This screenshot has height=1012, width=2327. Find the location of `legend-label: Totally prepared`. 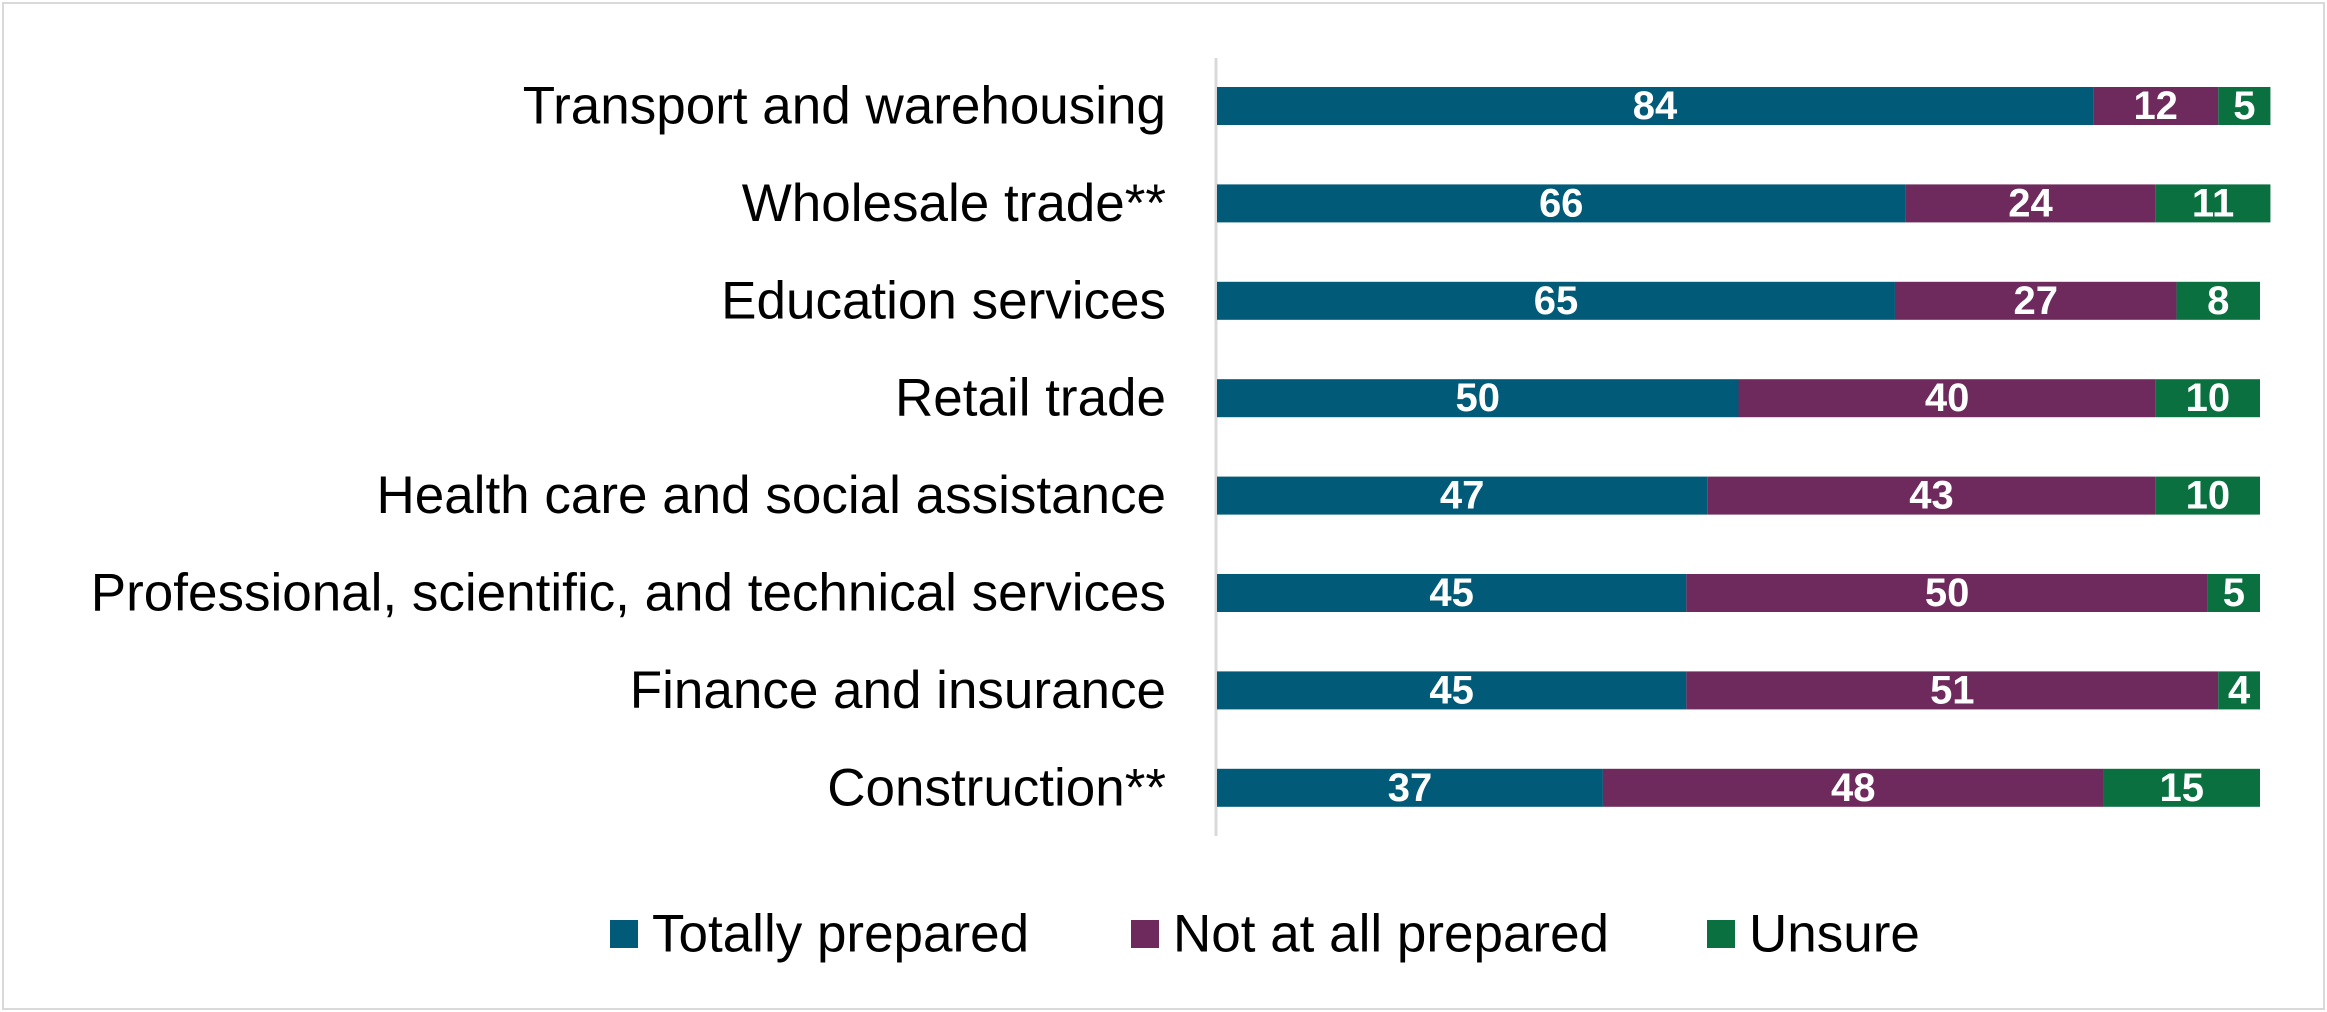

legend-label: Totally prepared is located at coordinates (840, 934).